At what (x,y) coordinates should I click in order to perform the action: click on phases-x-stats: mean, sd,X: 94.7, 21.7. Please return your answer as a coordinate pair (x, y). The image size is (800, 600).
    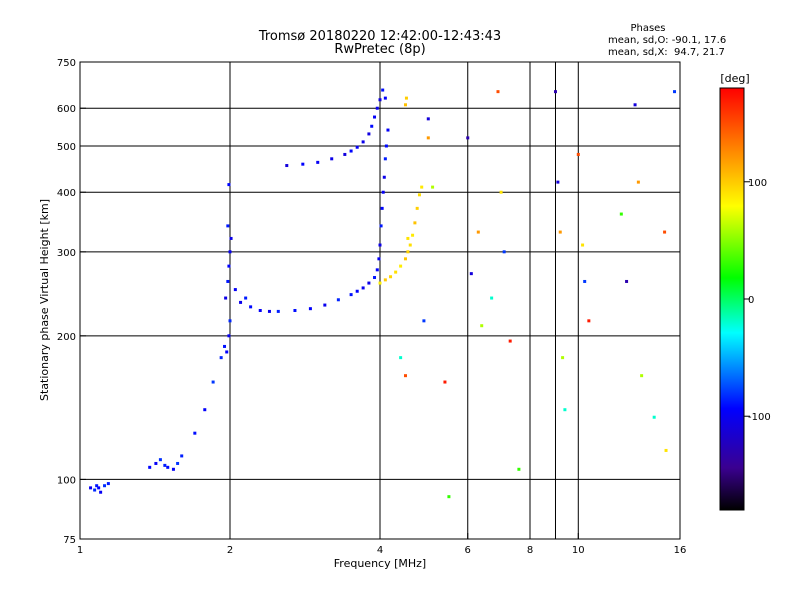
    Looking at the image, I should click on (666, 52).